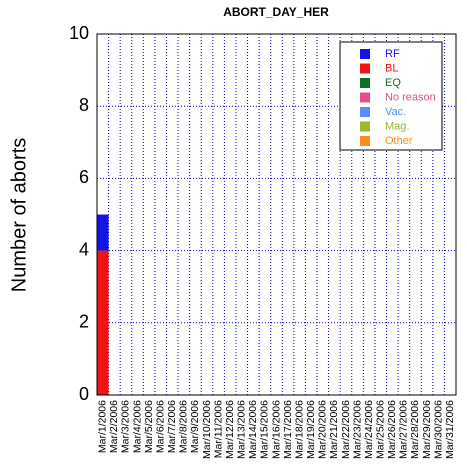  What do you see at coordinates (84, 249) in the screenshot?
I see `y-tick-label: 4` at bounding box center [84, 249].